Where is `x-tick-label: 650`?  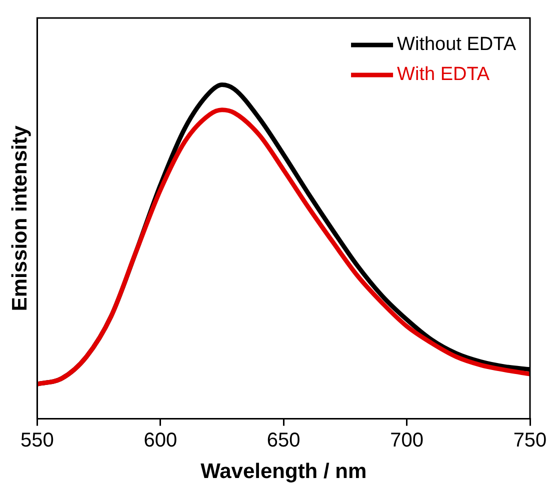
x-tick-label: 650 is located at coordinates (283, 440).